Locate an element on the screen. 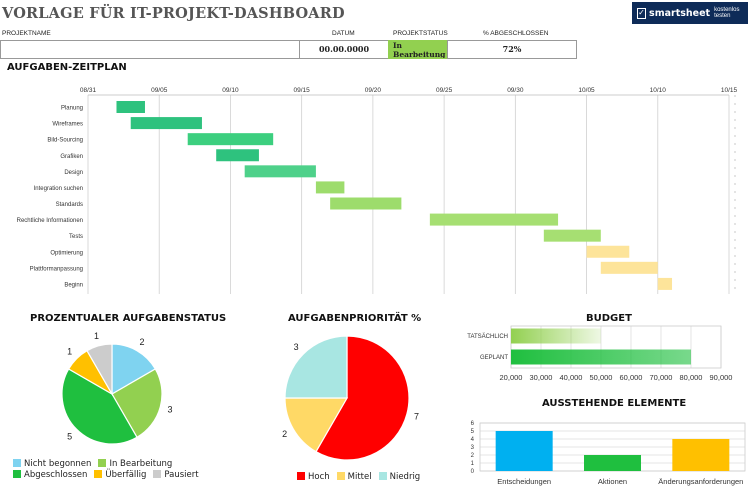  legend-item: Pausiert is located at coordinates (176, 475).